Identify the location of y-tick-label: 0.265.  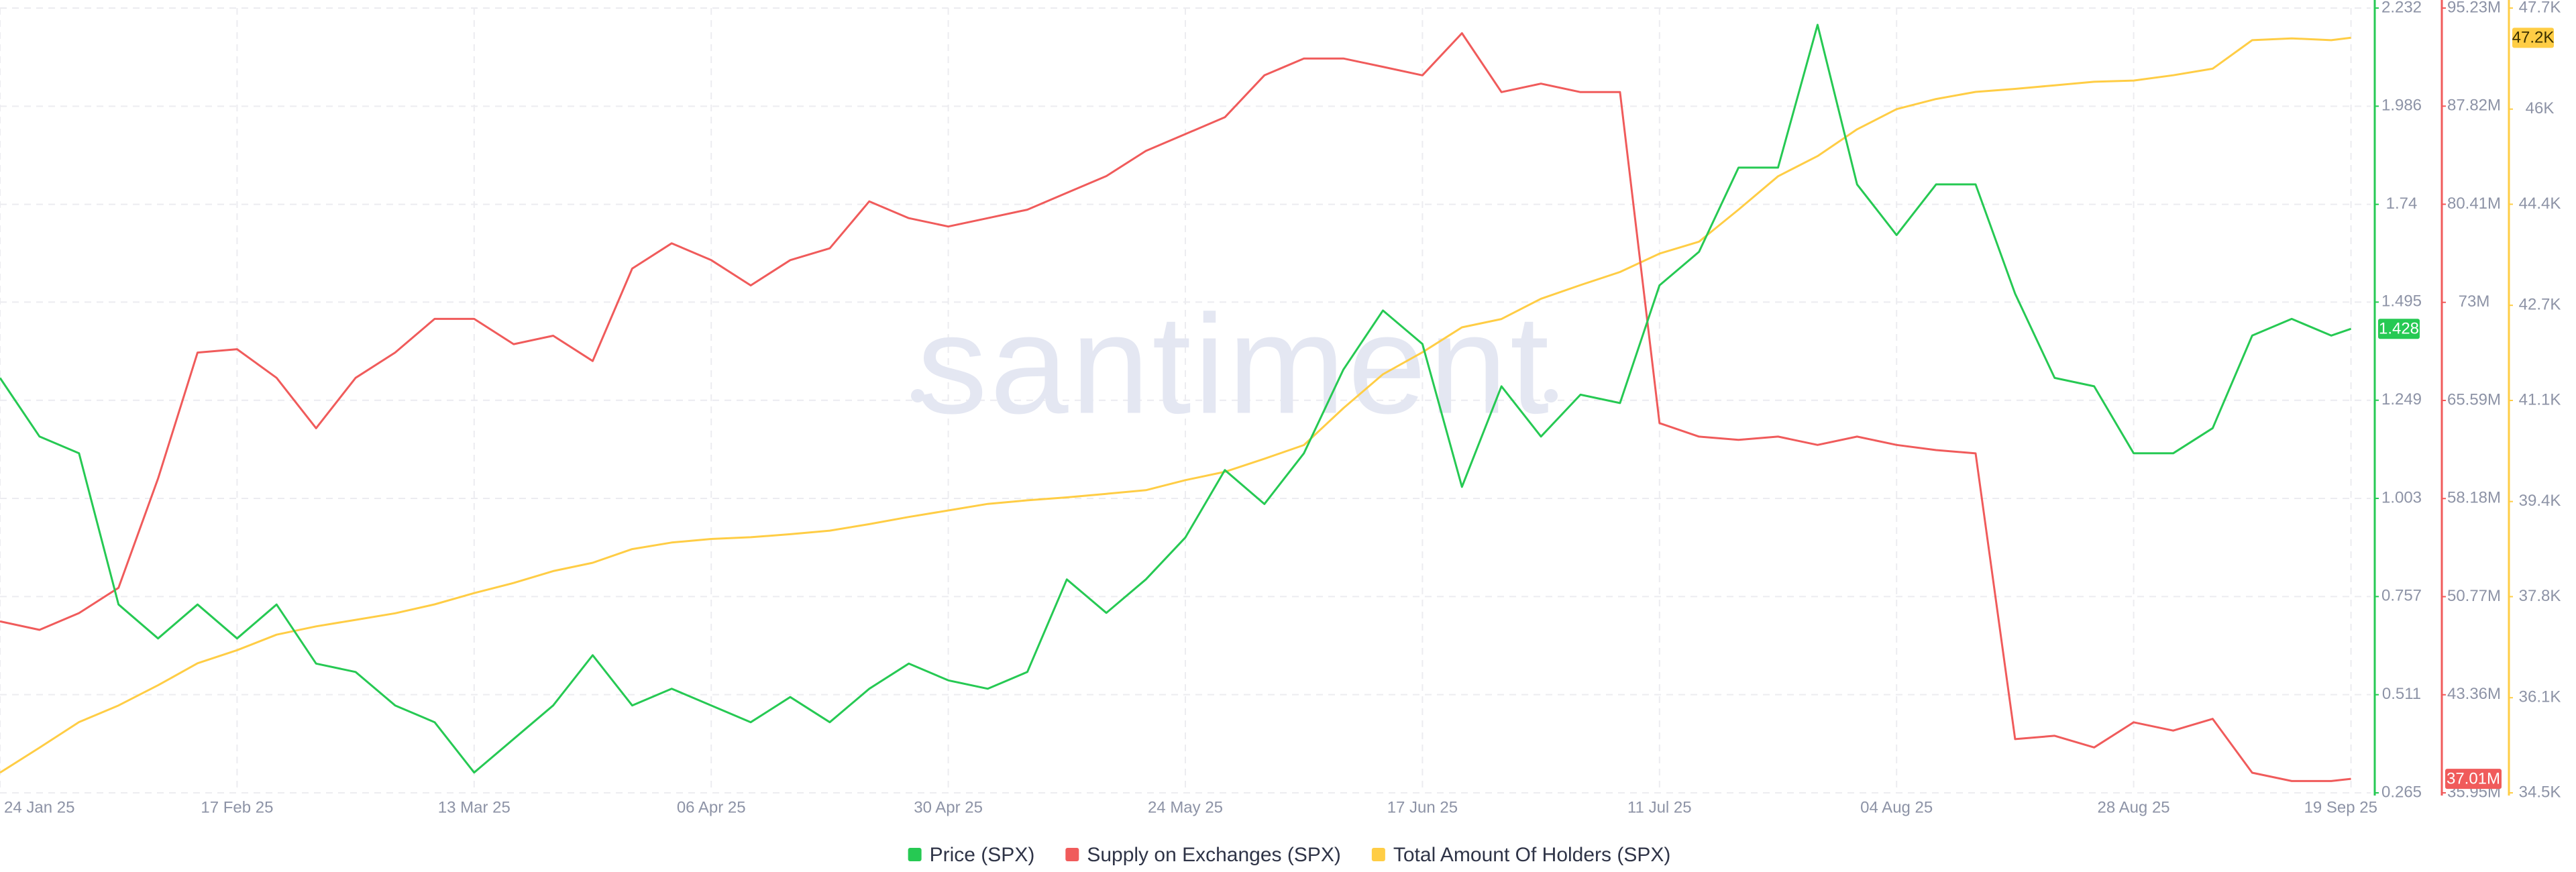
(2401, 792).